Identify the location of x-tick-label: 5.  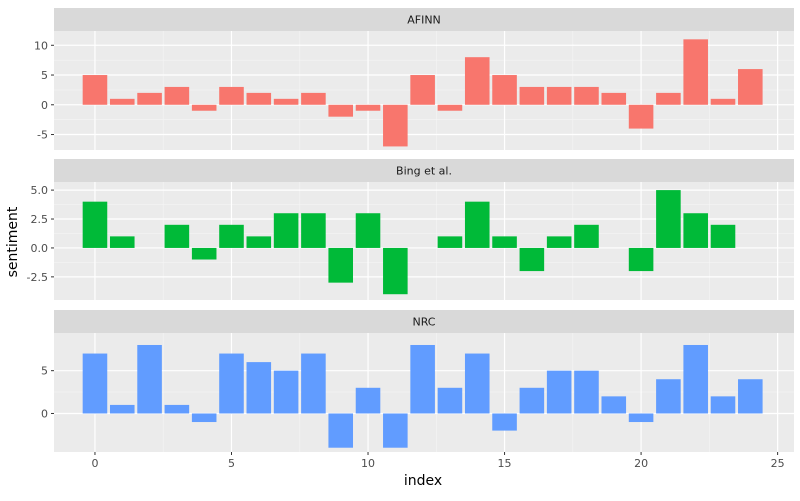
(231, 463).